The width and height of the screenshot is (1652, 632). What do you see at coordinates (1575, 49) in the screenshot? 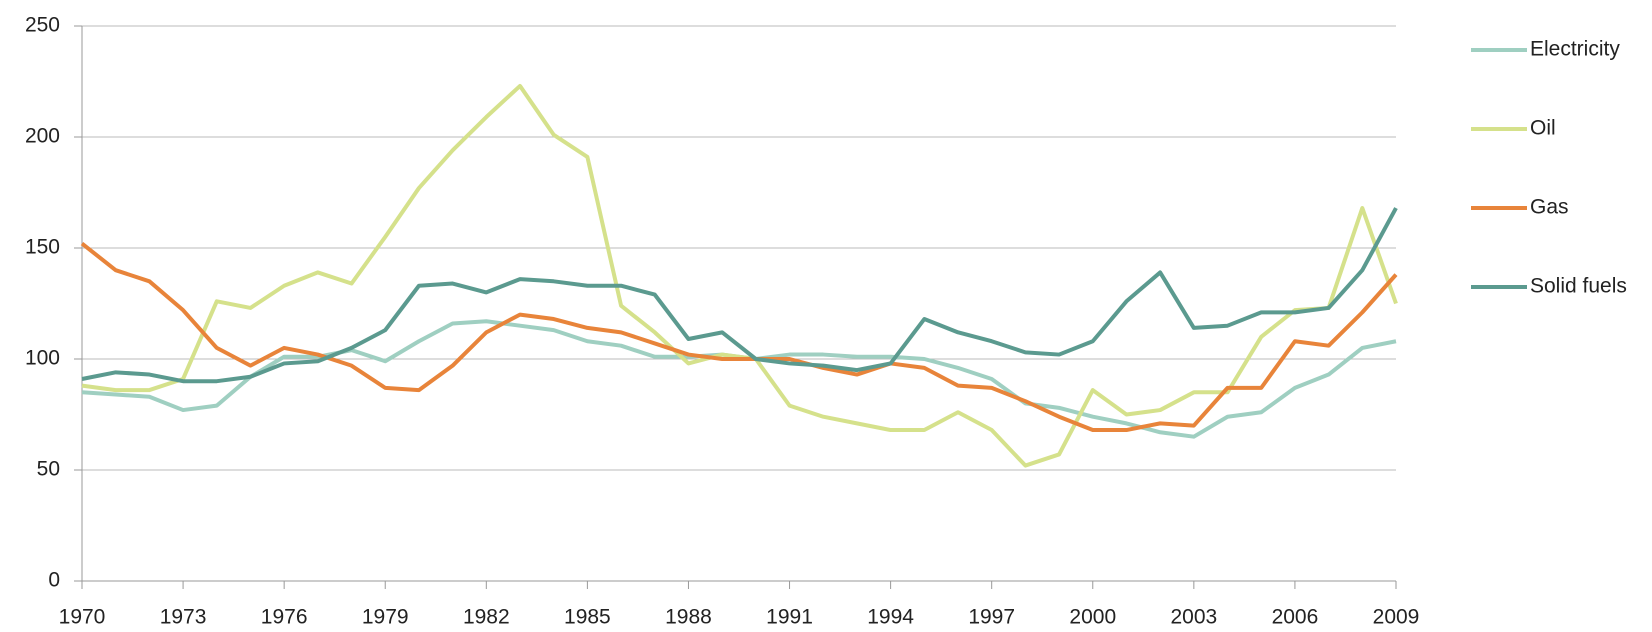
I see `legend-label: Electricity` at bounding box center [1575, 49].